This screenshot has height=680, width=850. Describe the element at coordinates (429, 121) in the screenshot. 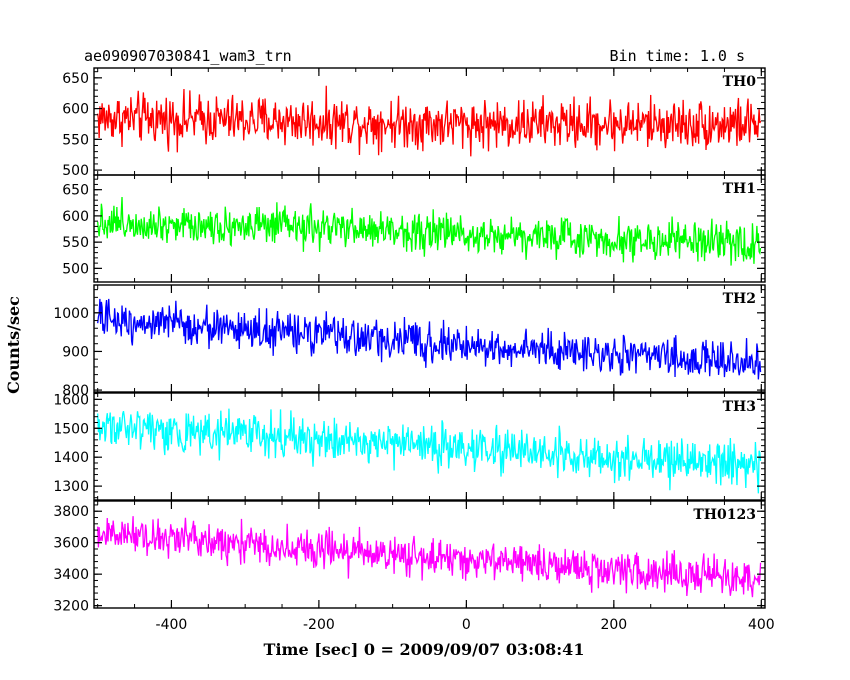

I see `series-line-th0` at that location.